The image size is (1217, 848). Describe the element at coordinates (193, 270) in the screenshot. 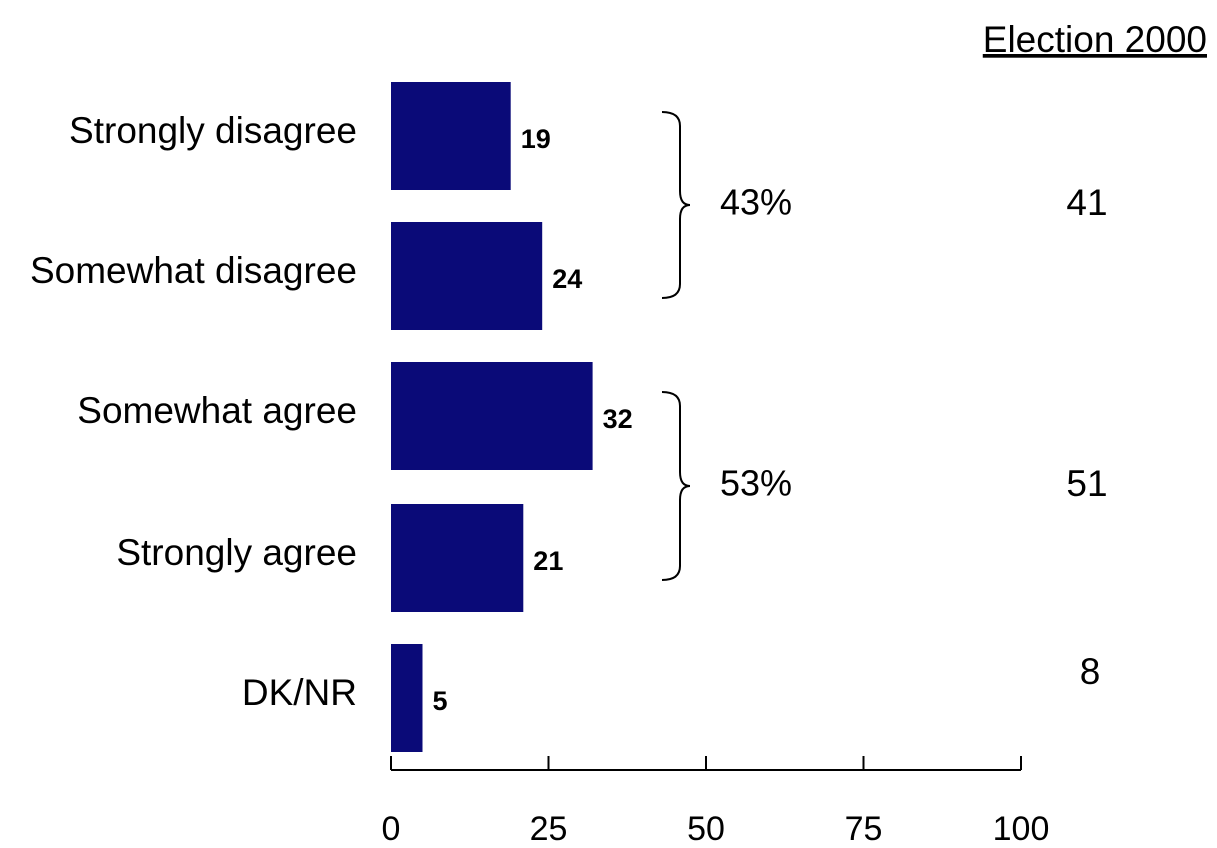

I see `category-label-somewhat-disagree: Somewhat disagree` at that location.